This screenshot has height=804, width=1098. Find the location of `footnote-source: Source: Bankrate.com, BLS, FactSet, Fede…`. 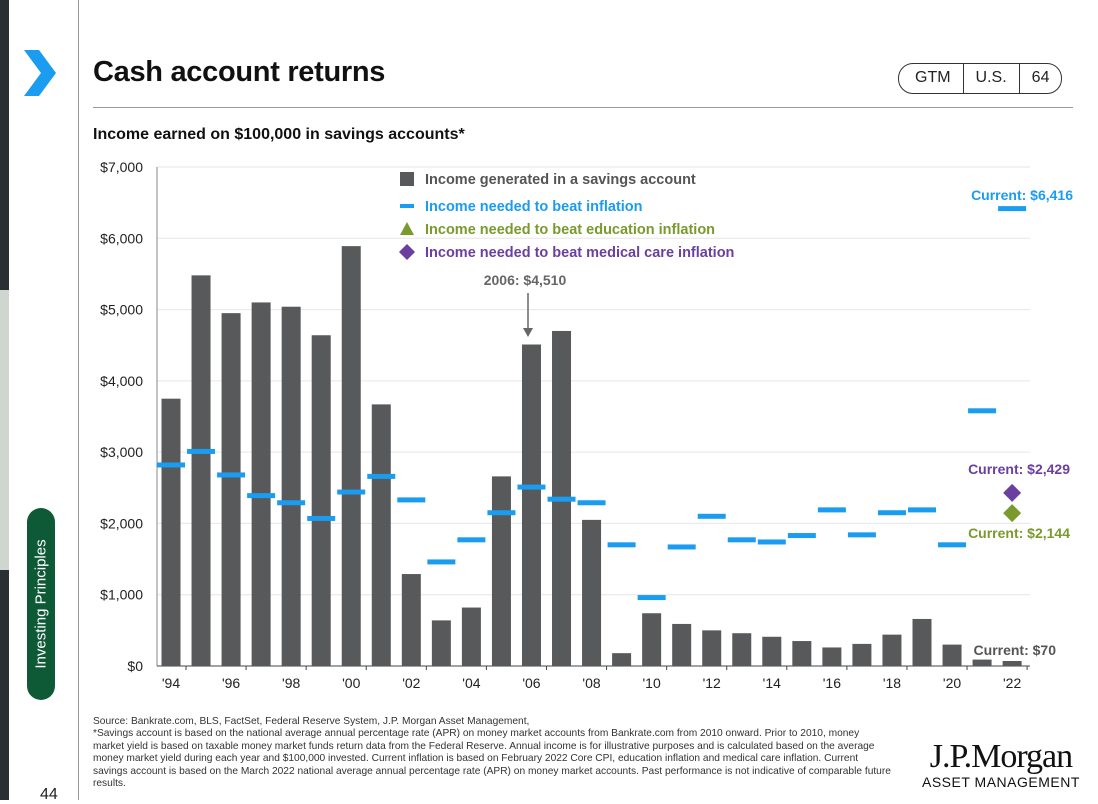

footnote-source: Source: Bankrate.com, BLS, FactSet, Fede… is located at coordinates (311, 721).